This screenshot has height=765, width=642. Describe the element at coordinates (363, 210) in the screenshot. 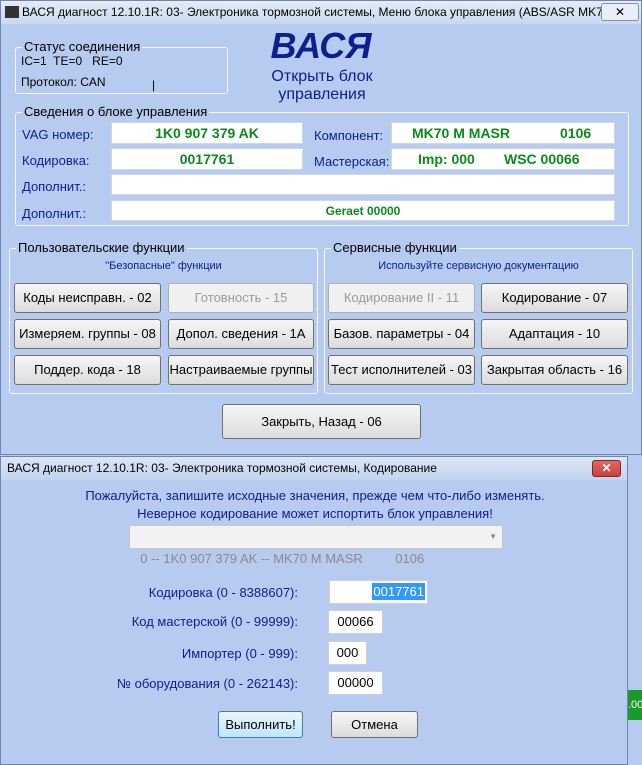

I see `extra2-field: Geraet 00000` at that location.